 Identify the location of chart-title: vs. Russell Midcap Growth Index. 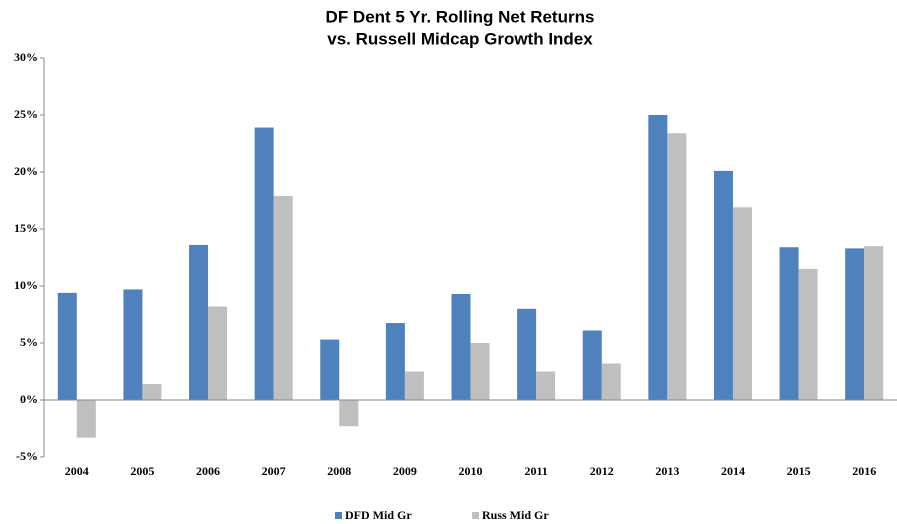
(460, 38).